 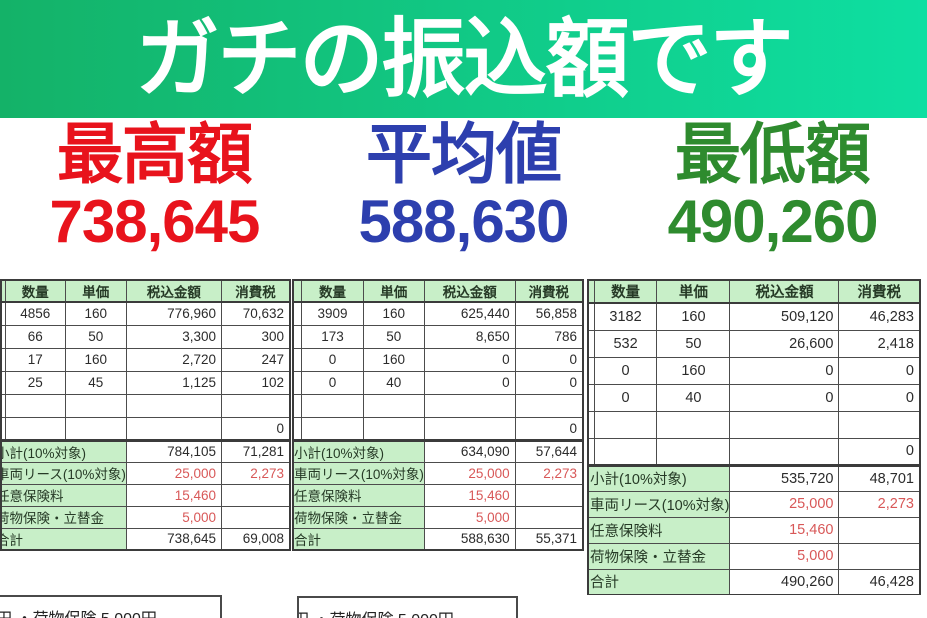 What do you see at coordinates (754, 343) in the screenshot?
I see `data-row: 532 50 26,600 2,418` at bounding box center [754, 343].